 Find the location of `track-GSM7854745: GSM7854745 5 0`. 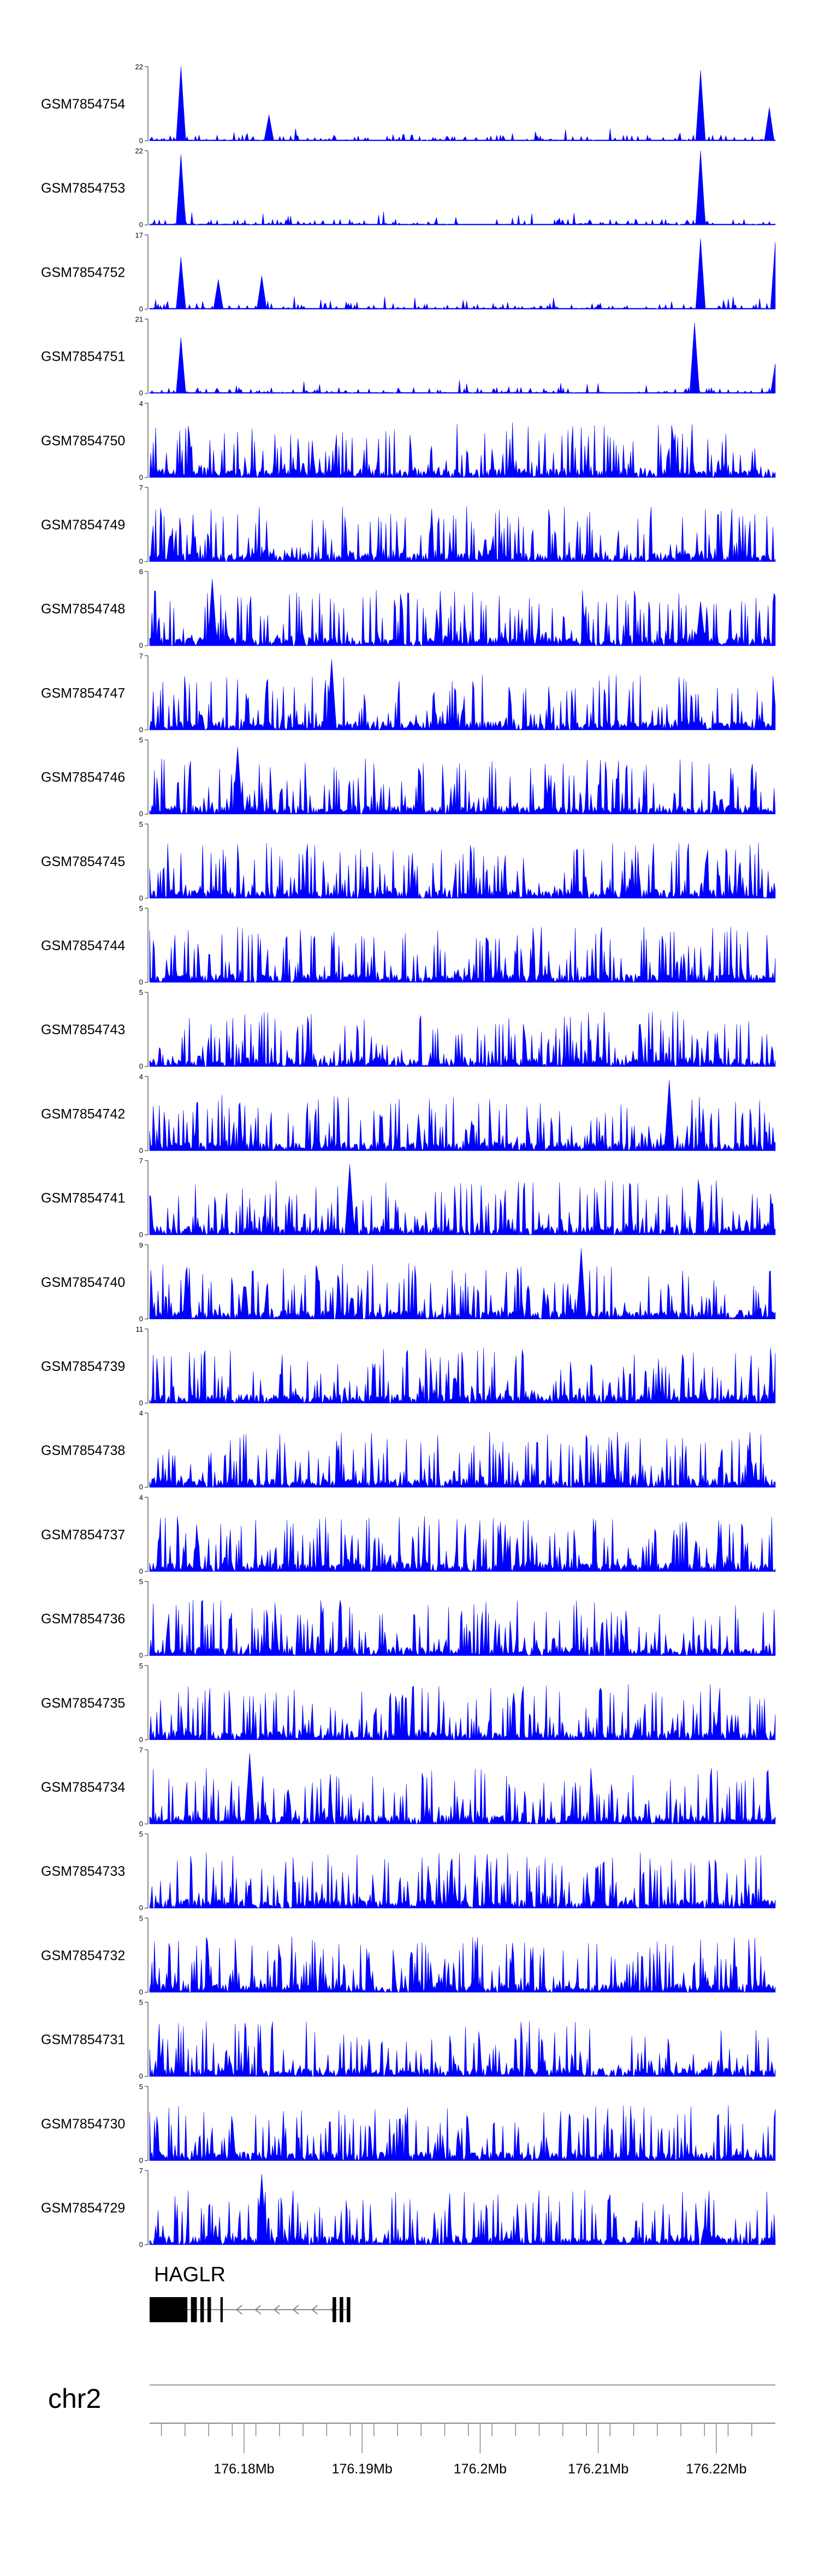

track-GSM7854745: GSM7854745 5 0 is located at coordinates (408, 861).